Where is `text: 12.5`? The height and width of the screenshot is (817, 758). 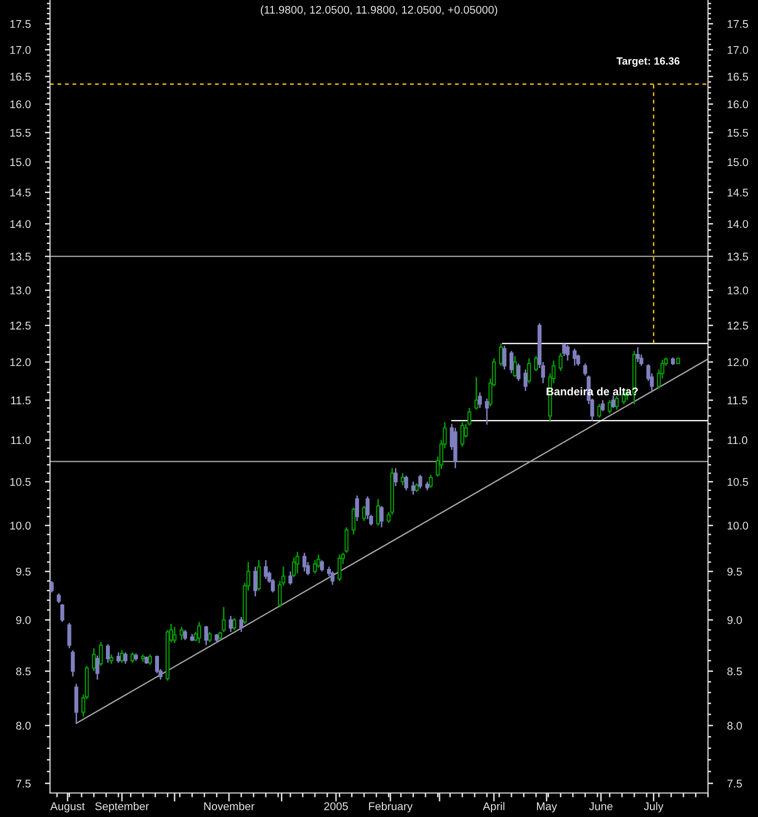
text: 12.5 is located at coordinates (738, 326).